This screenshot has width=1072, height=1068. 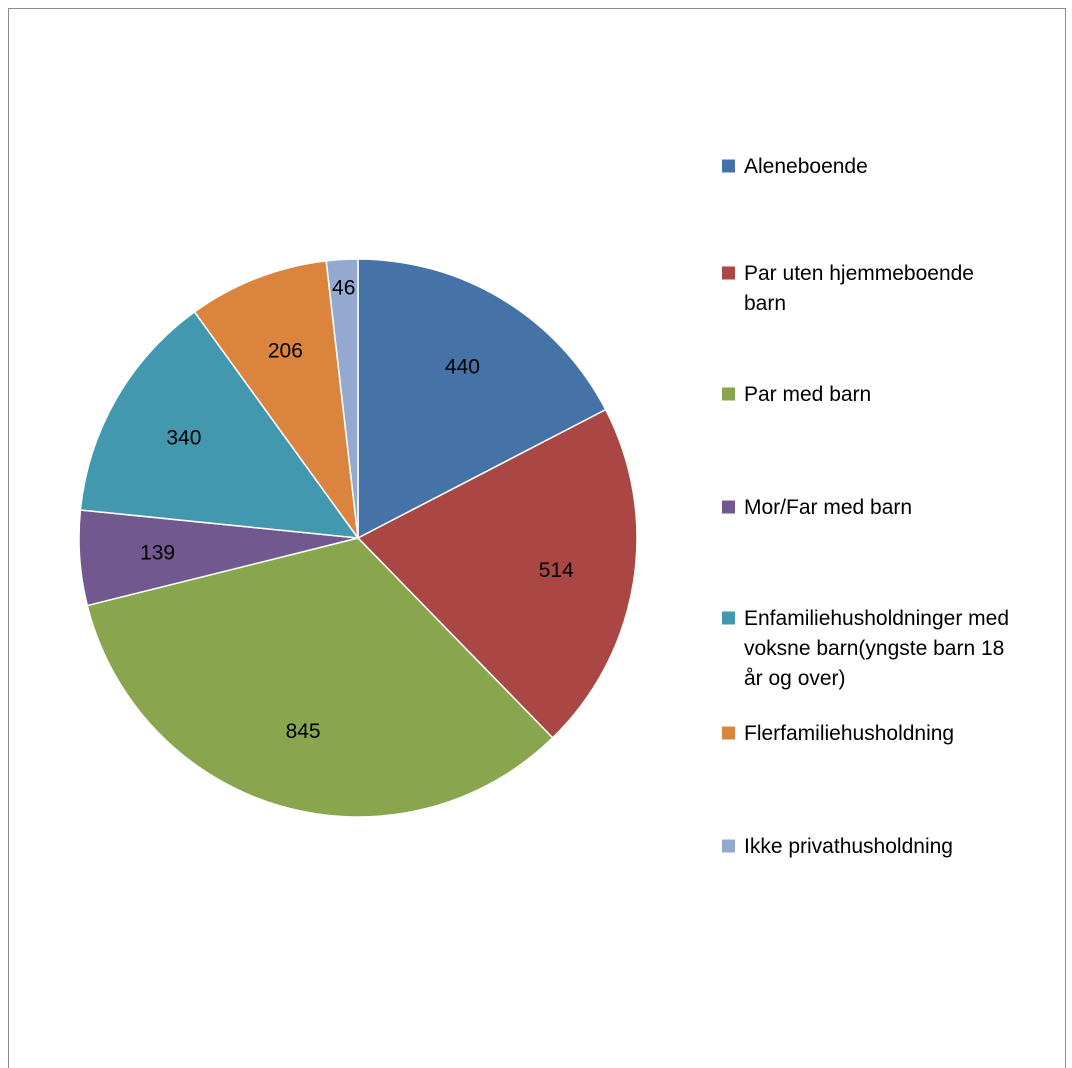 What do you see at coordinates (556, 570) in the screenshot?
I see `data-label-par-uten-hjemmeboende-barn: 514` at bounding box center [556, 570].